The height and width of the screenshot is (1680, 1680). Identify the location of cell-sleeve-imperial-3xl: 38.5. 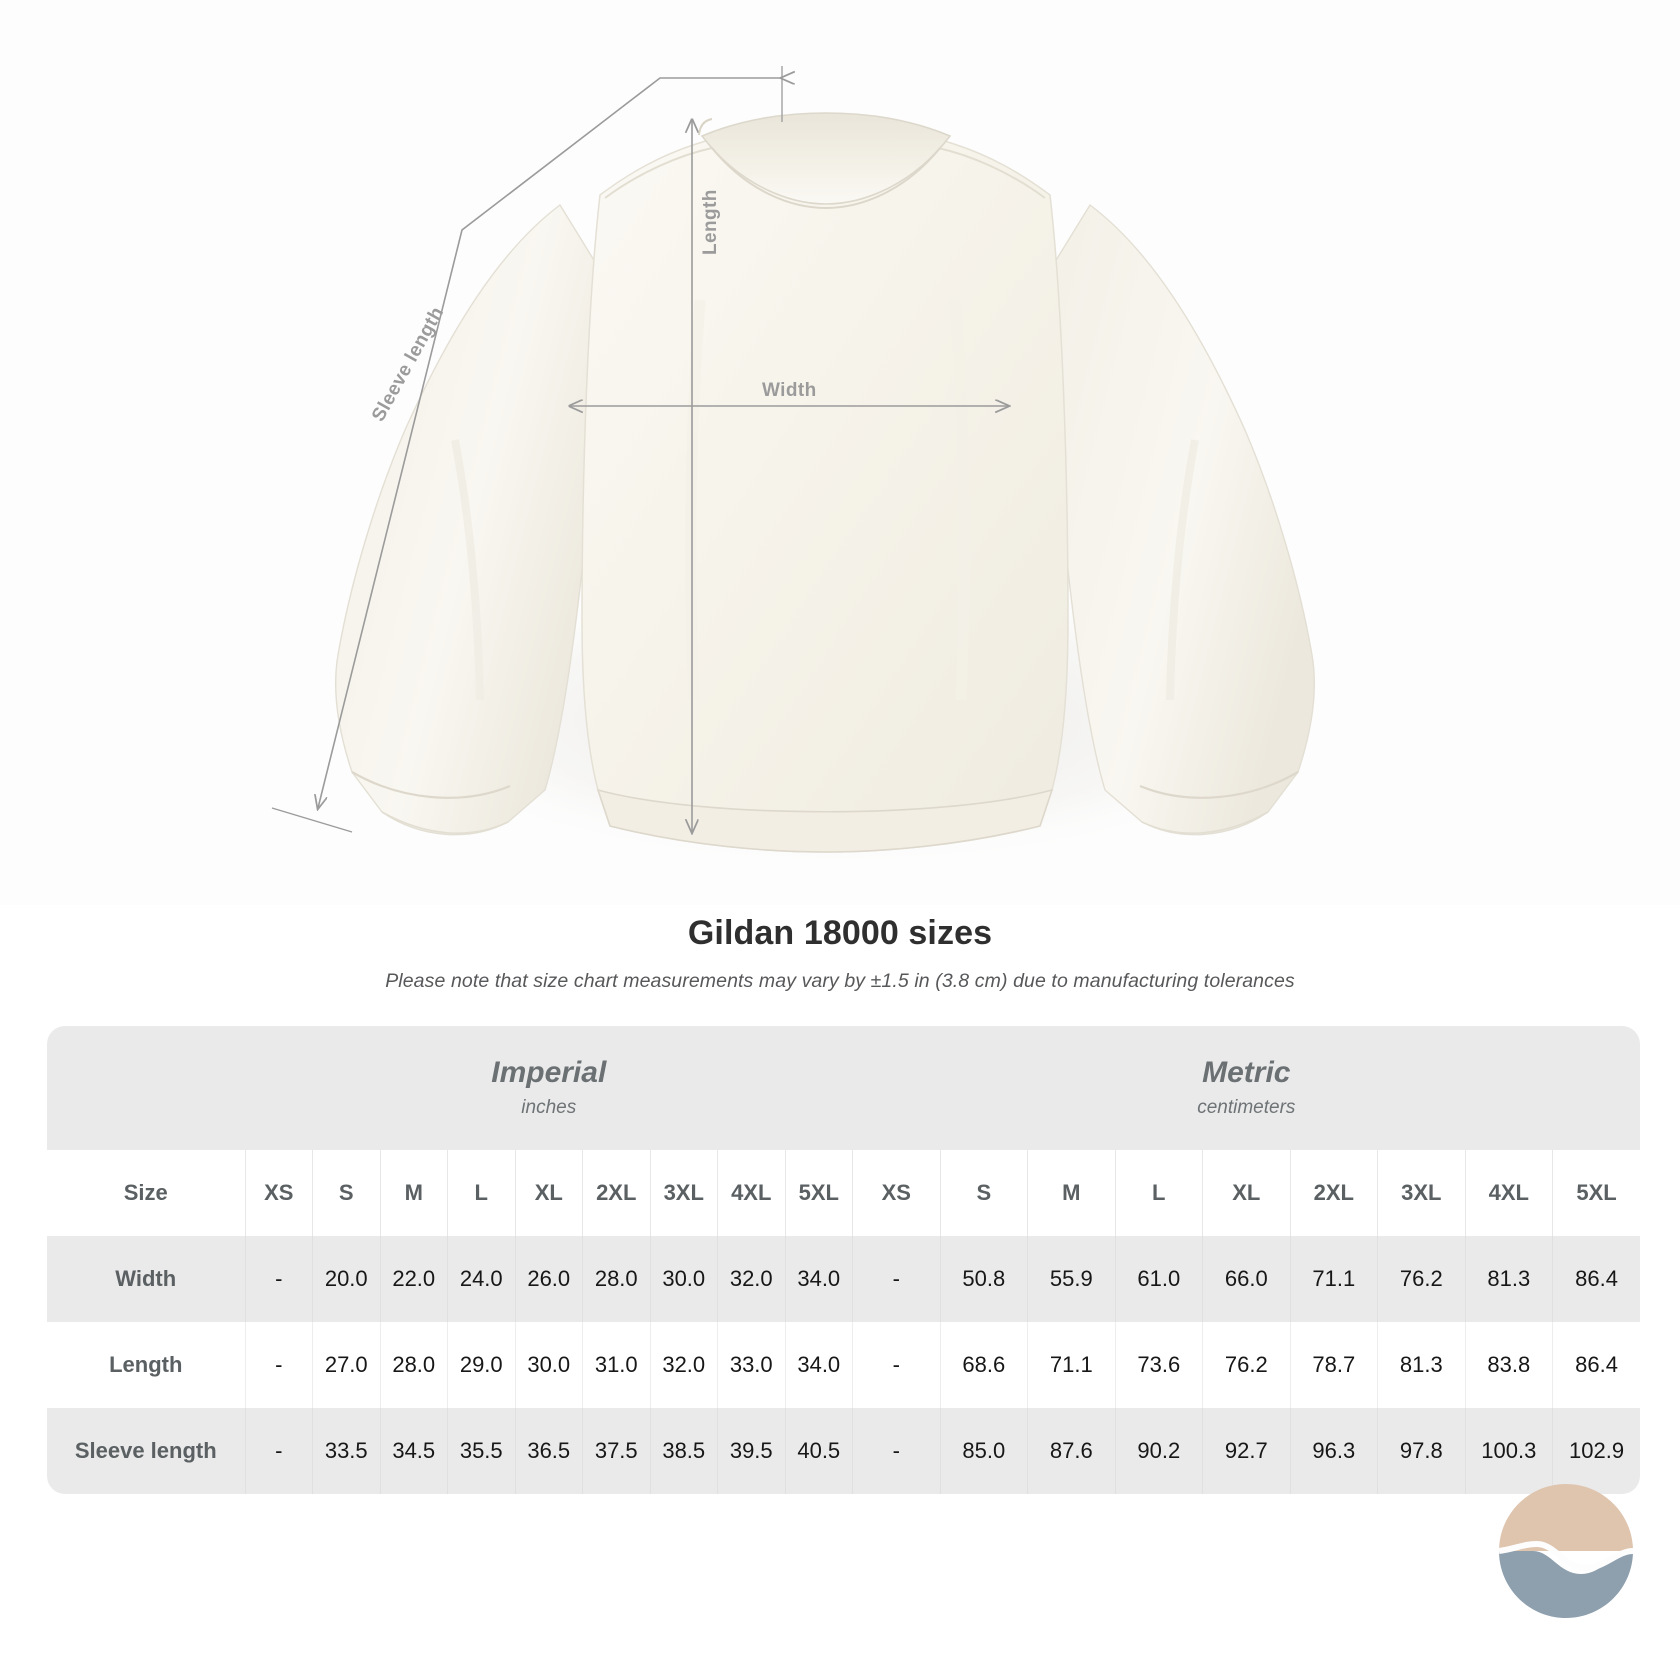
(683, 1451).